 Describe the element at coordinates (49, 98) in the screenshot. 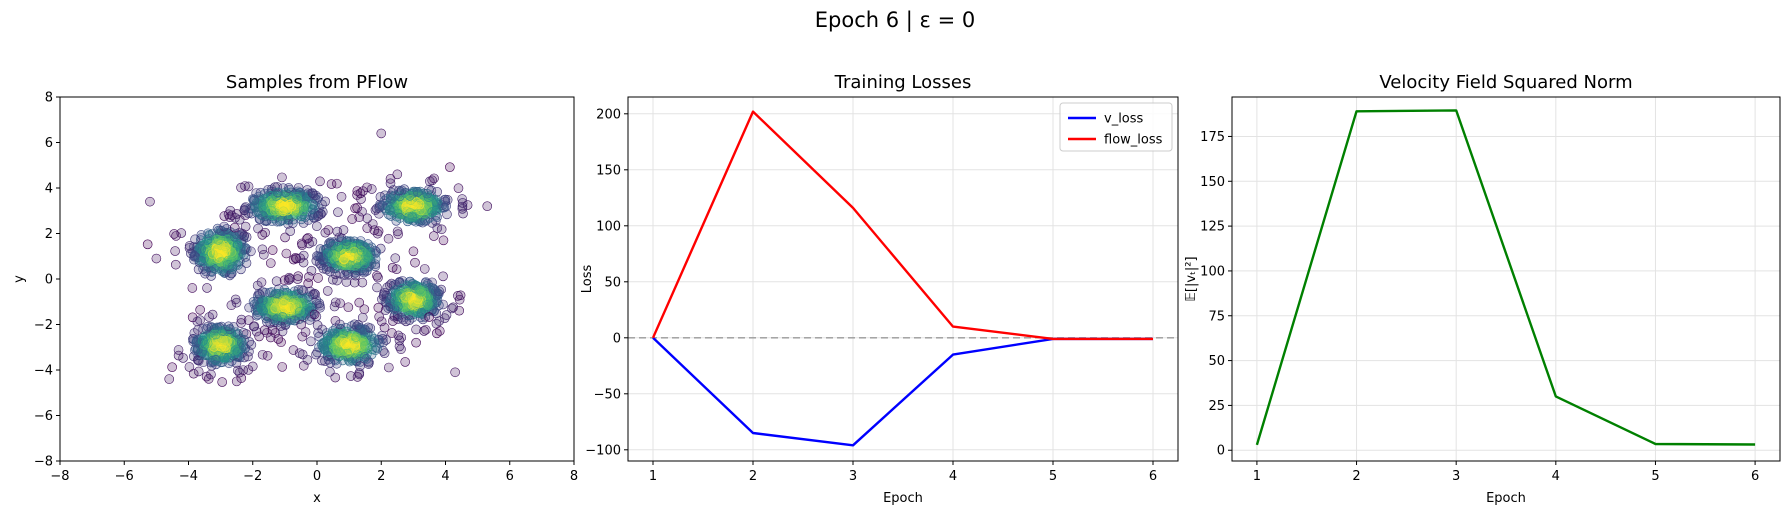

I see `y-tick-label: 8` at that location.